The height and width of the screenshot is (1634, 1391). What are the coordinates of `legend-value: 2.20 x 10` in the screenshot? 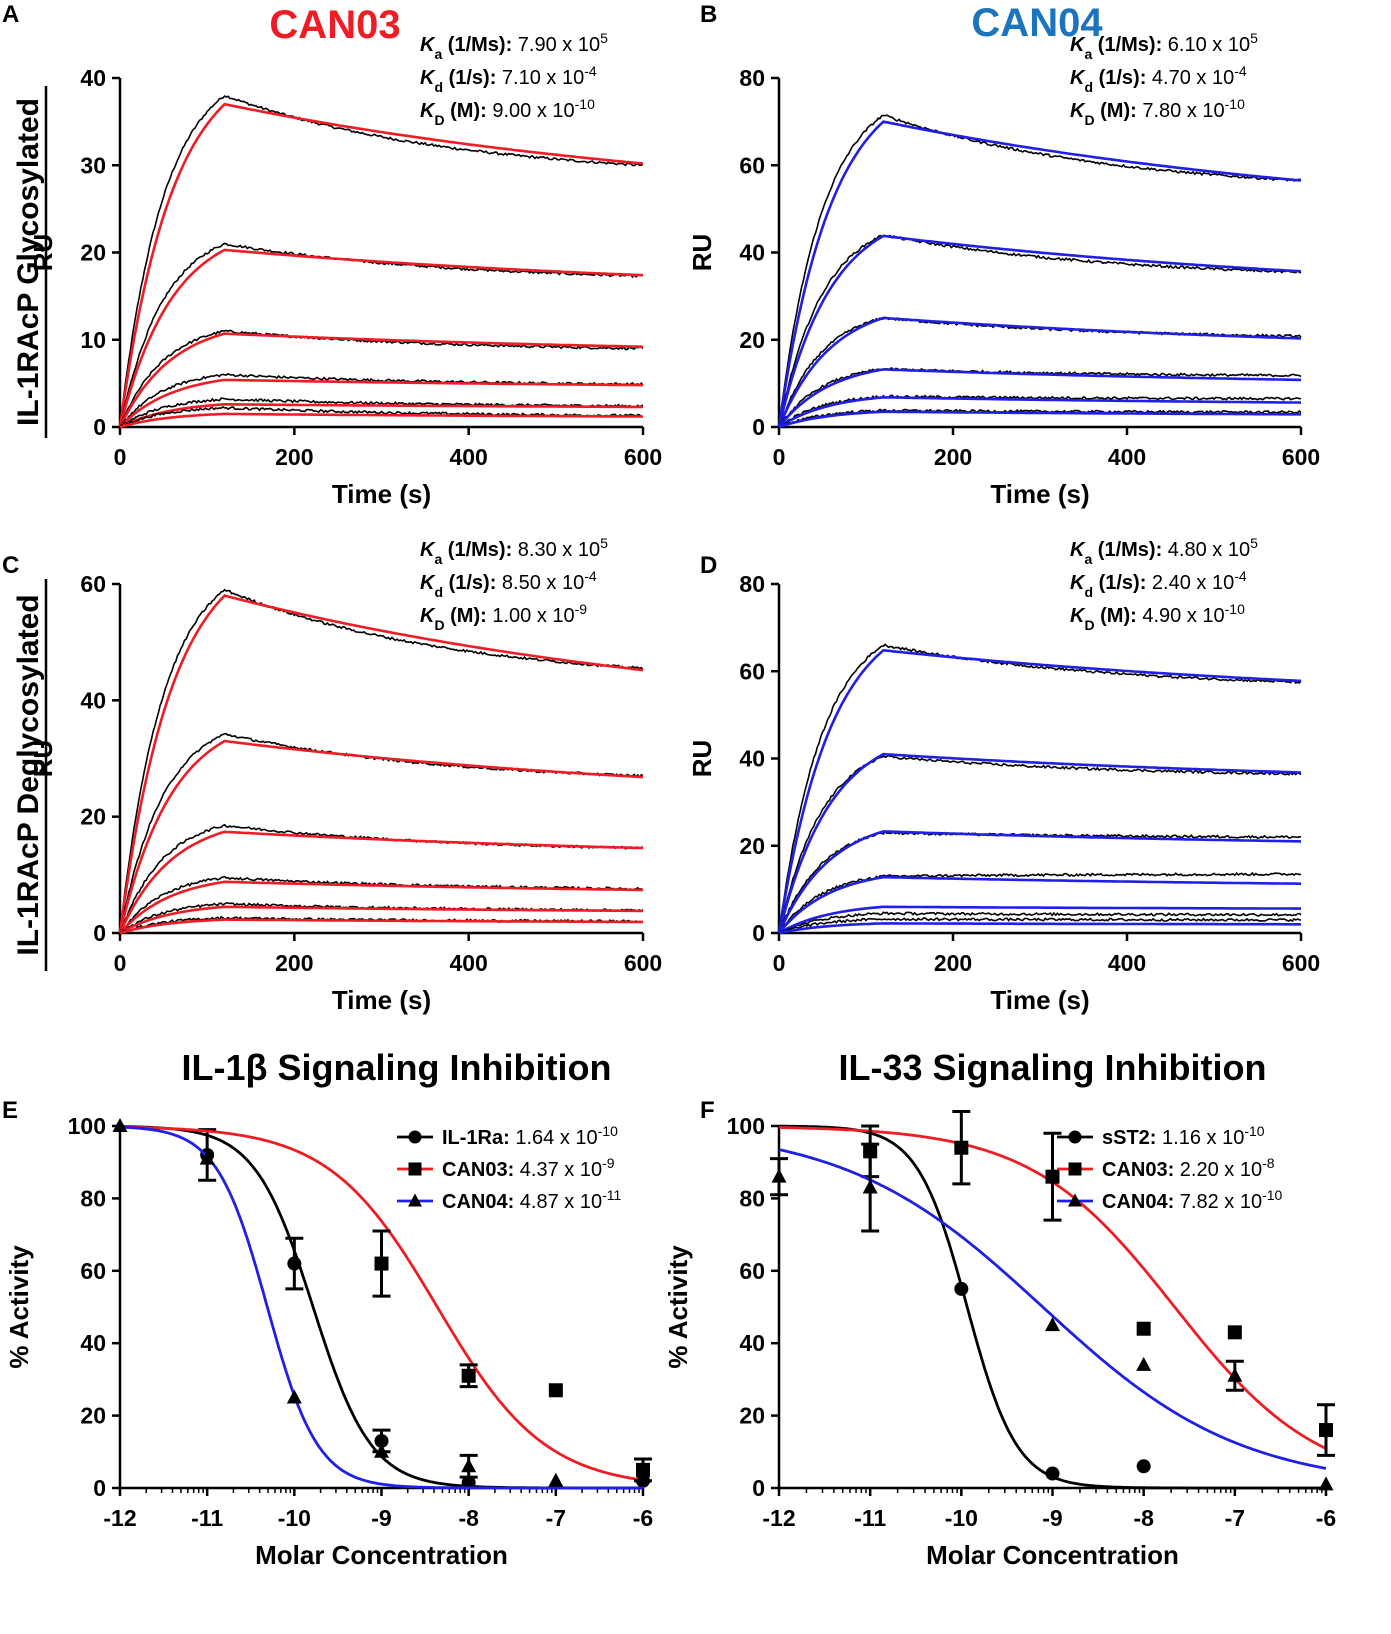 It's located at (1218, 1170).